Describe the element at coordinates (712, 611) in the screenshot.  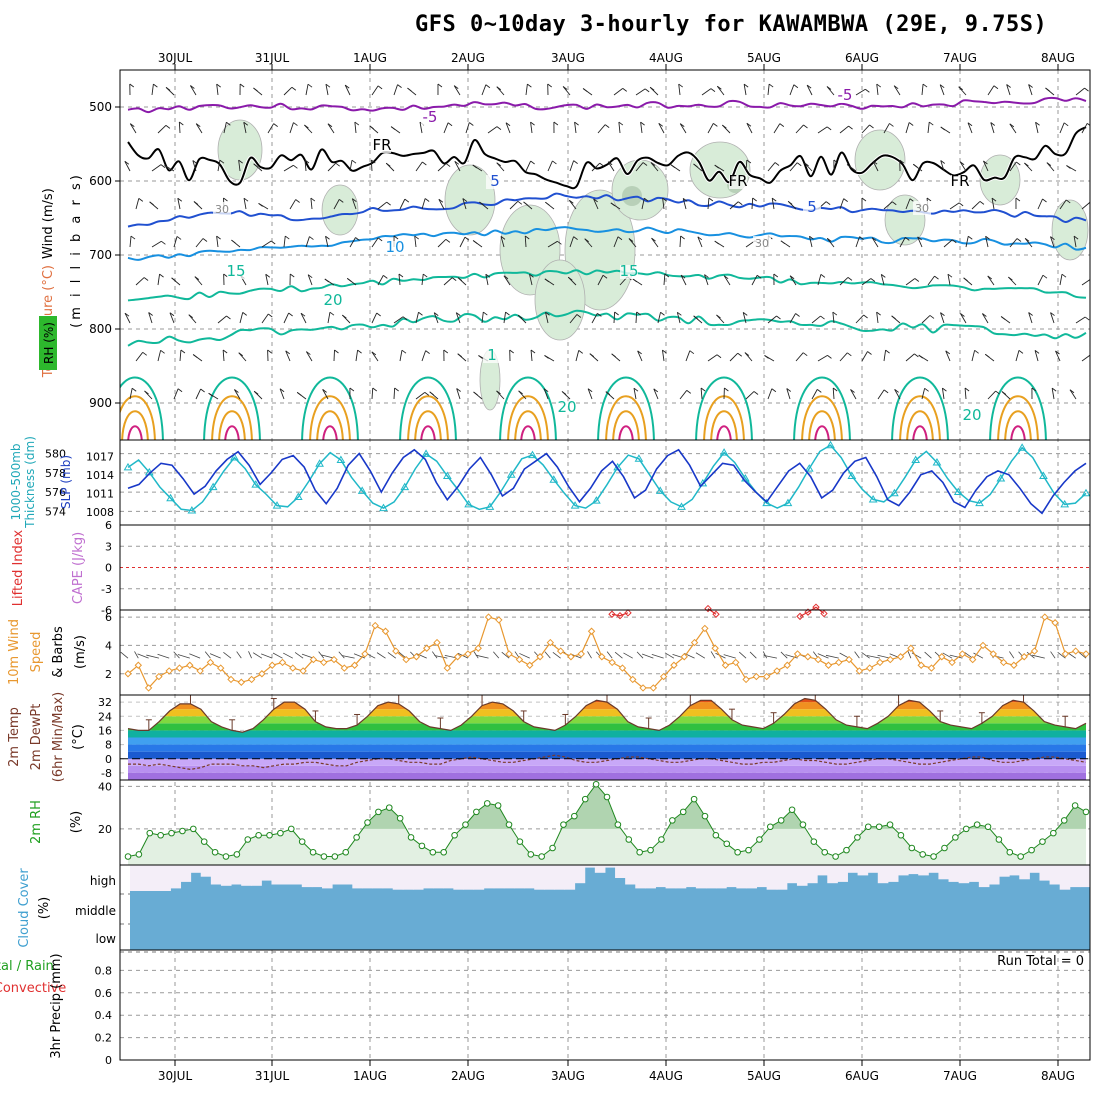
I see `li-line` at that location.